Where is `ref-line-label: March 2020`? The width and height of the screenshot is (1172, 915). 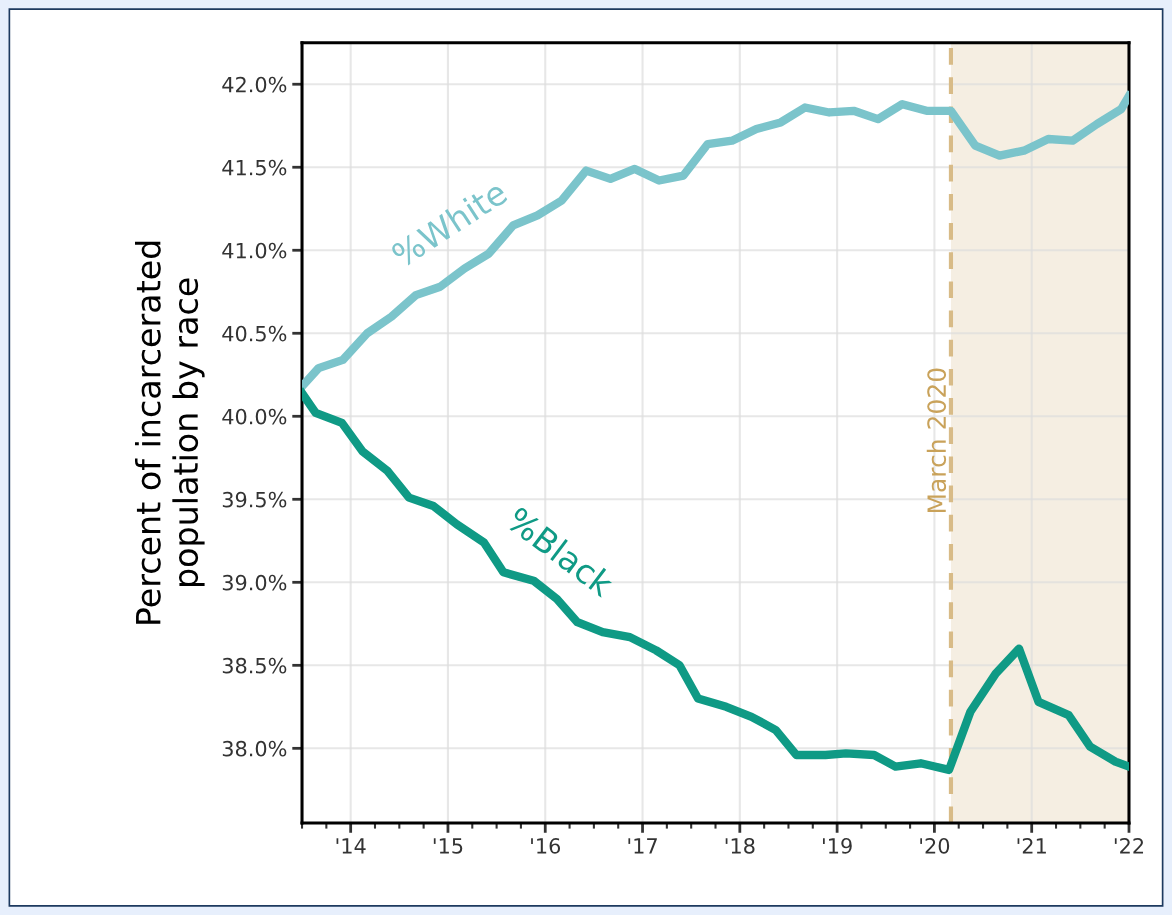 ref-line-label: March 2020 is located at coordinates (936, 440).